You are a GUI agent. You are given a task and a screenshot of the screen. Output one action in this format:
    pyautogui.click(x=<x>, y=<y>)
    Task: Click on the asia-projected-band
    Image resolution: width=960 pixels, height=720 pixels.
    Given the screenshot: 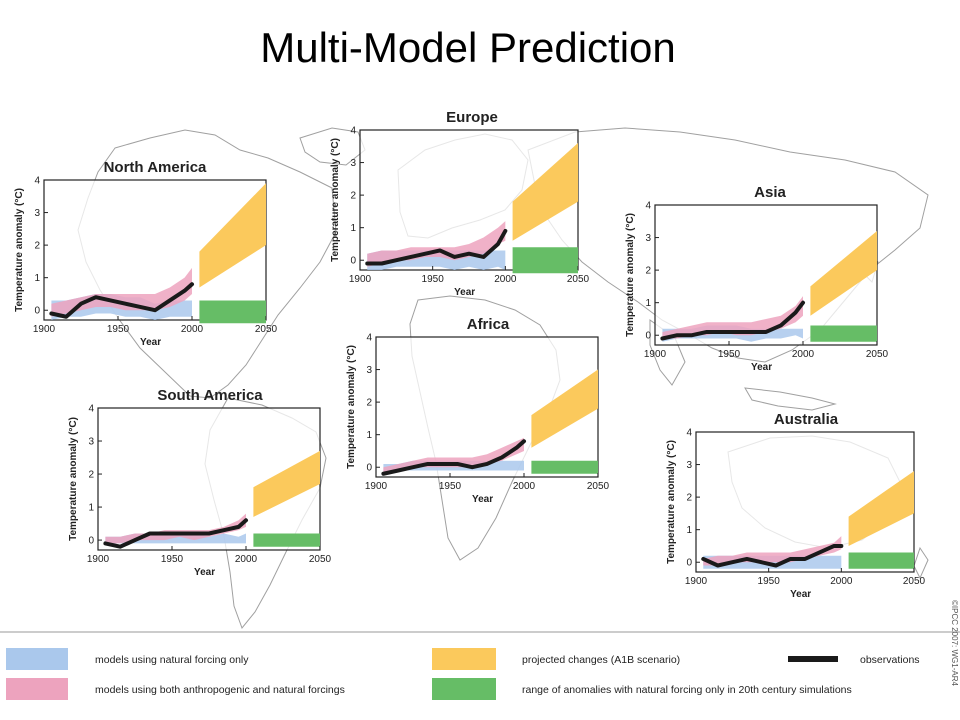 What is the action you would take?
    pyautogui.click(x=843, y=273)
    